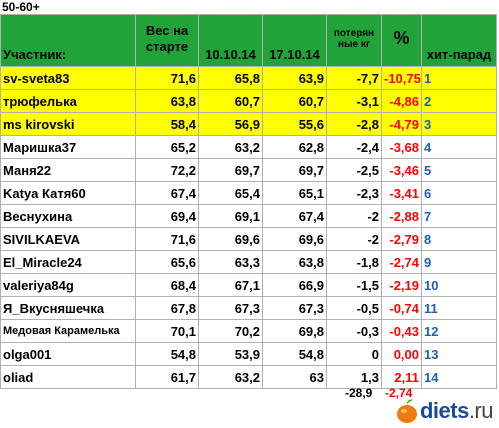  I want to click on percent-lost: -10,75, so click(401, 78).